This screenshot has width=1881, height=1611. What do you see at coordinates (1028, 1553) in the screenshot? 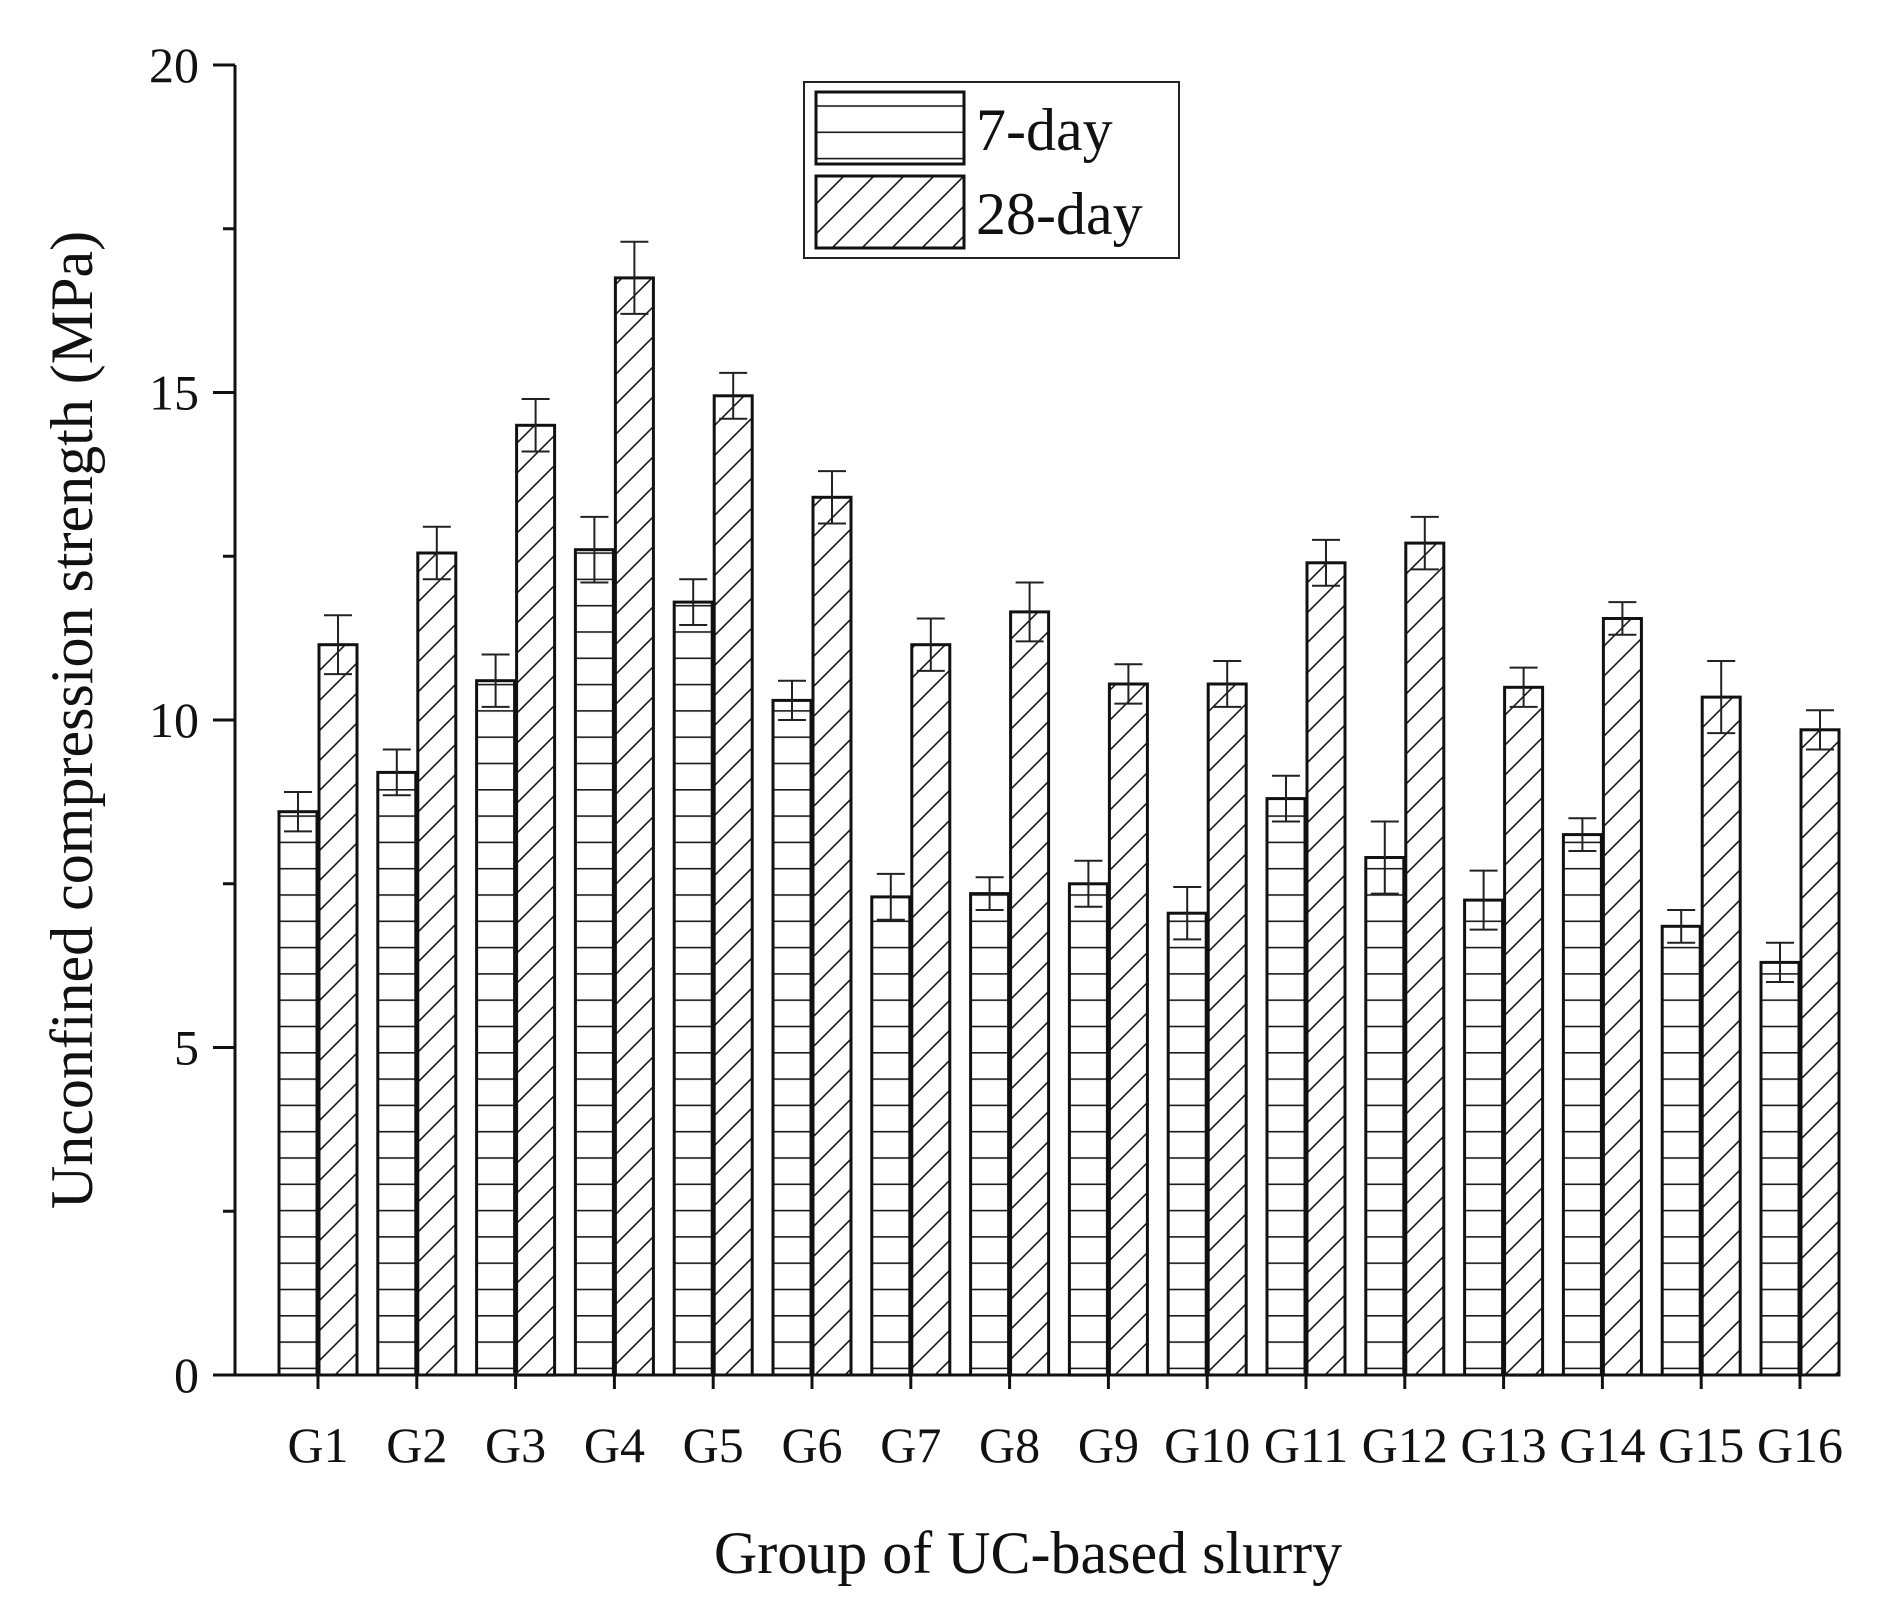
I see `x-axis-title: Group of UC-based slurry` at bounding box center [1028, 1553].